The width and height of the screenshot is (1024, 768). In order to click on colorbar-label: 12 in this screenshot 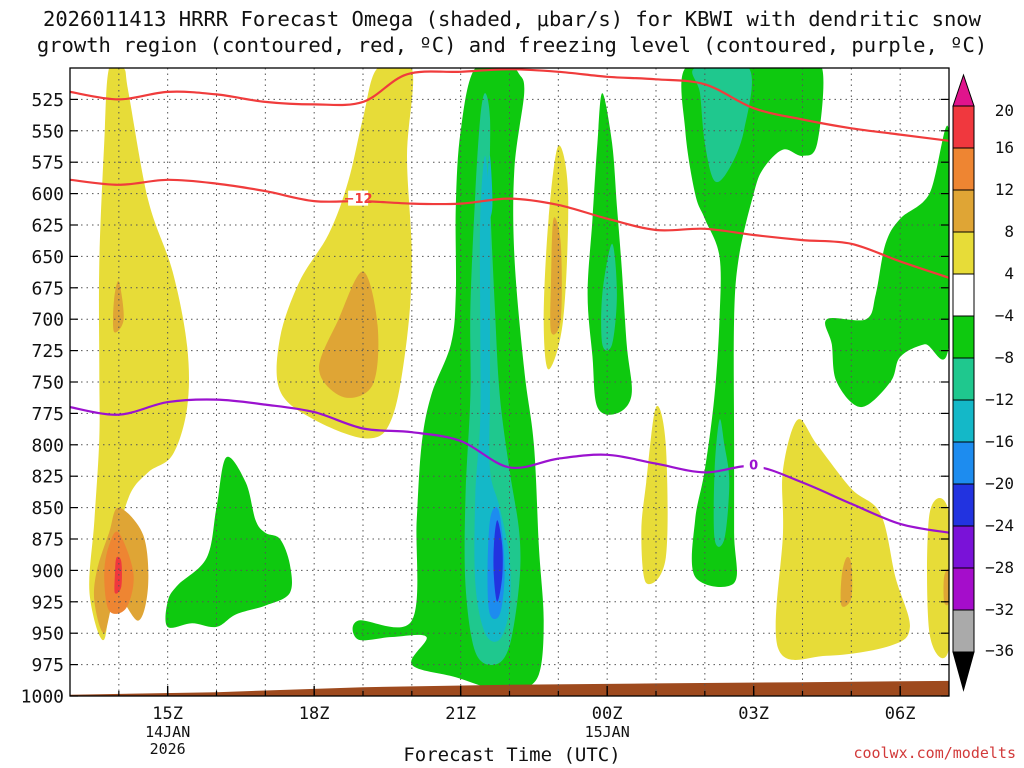, I will do `click(1004, 189)`.